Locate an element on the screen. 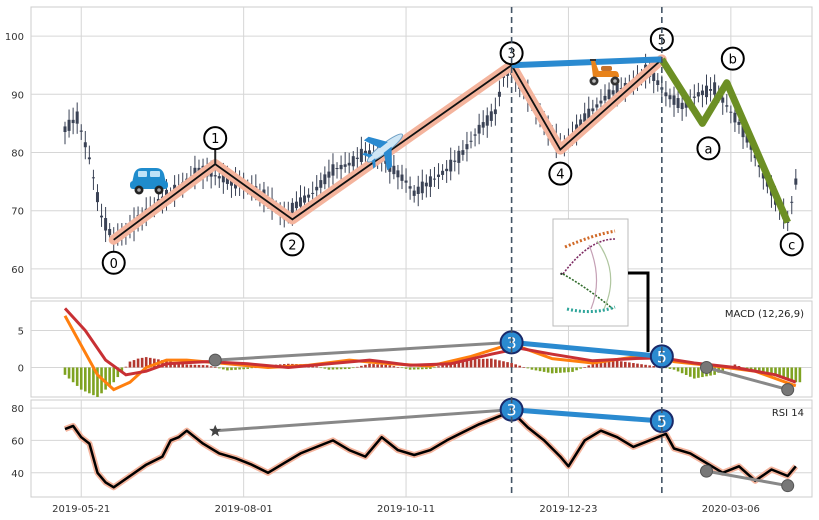 The image size is (819, 520). rsi-pivot-star is located at coordinates (215, 430).